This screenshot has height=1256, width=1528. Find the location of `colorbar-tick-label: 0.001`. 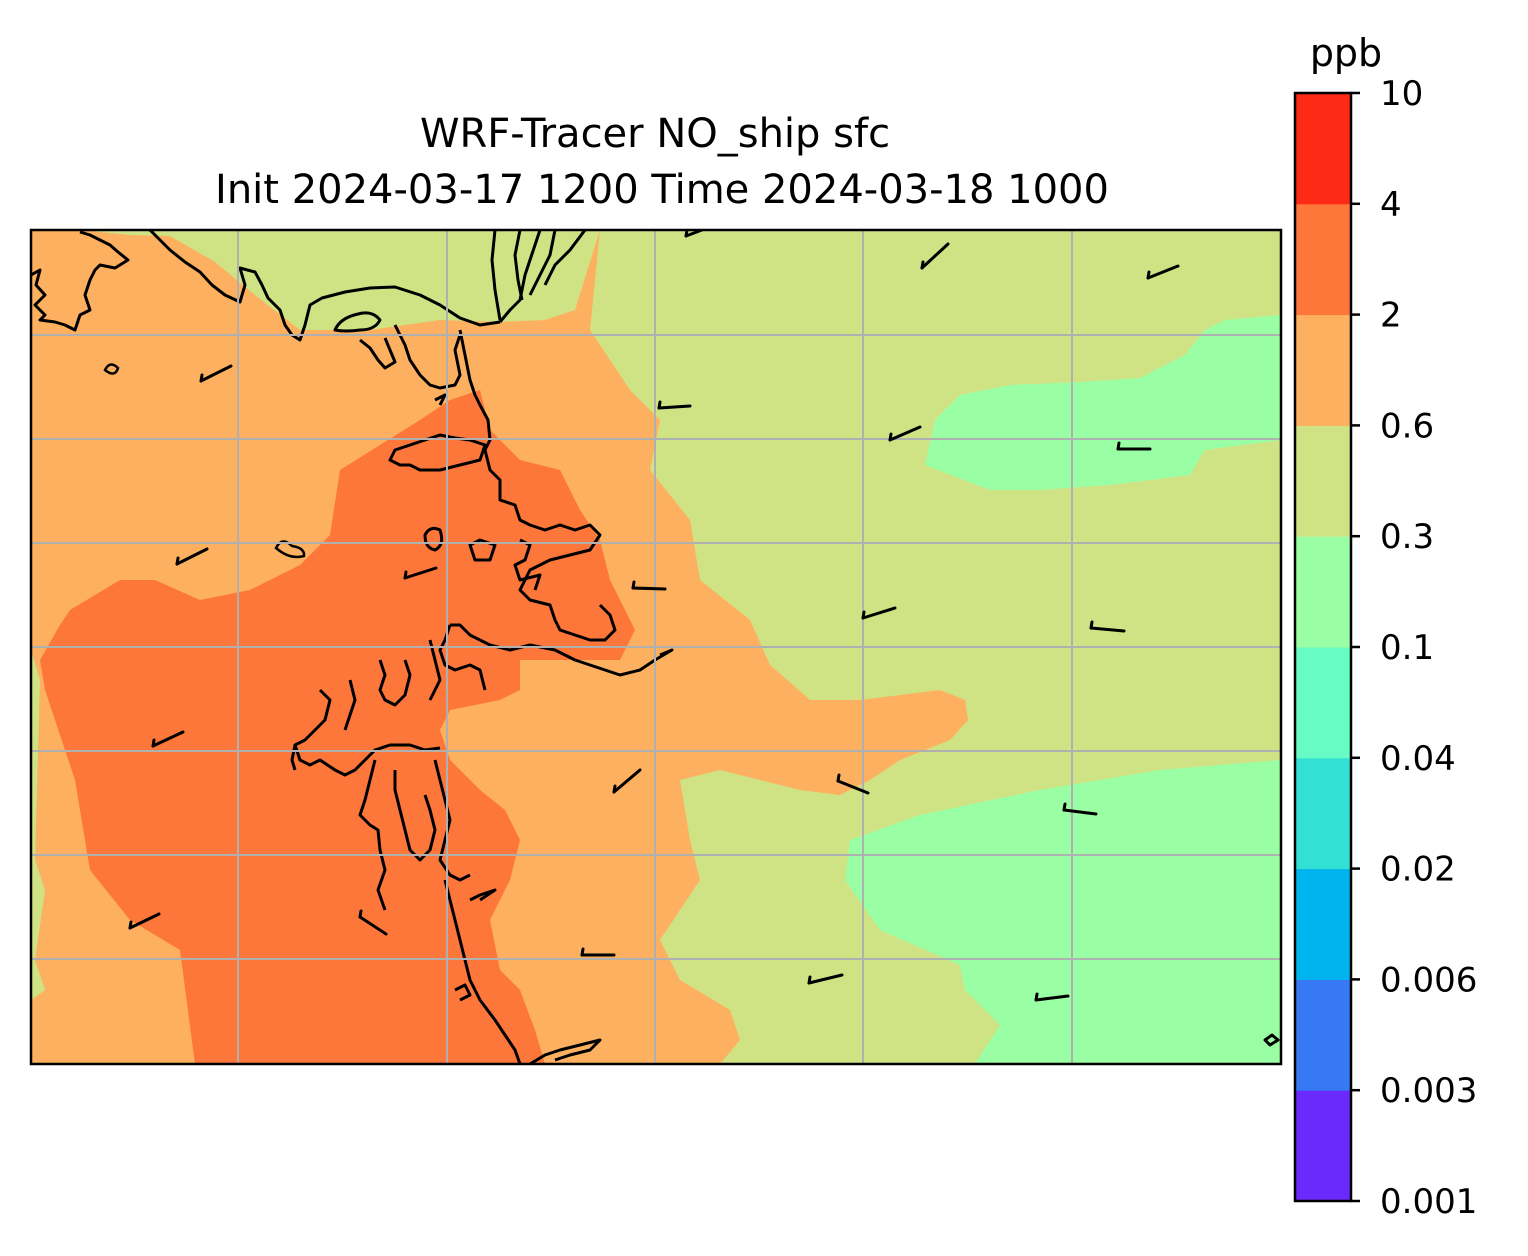

colorbar-tick-label: 0.001 is located at coordinates (1428, 1202).